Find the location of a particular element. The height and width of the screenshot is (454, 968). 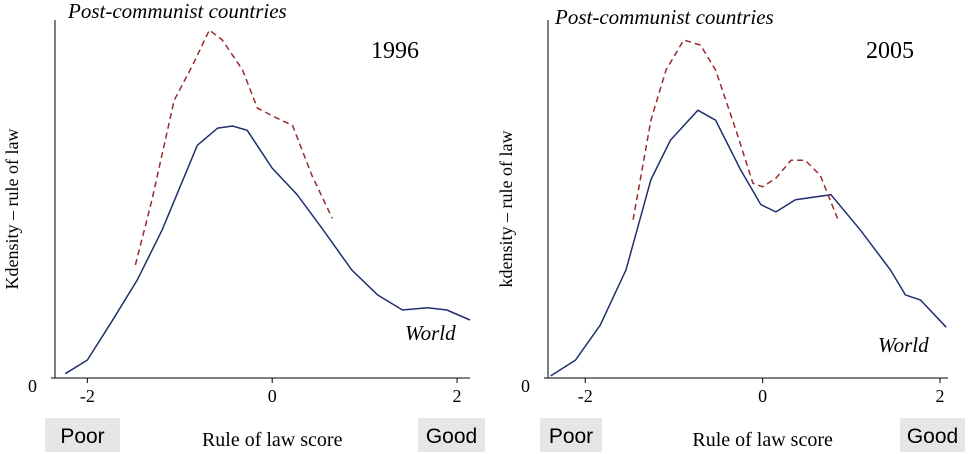

chart-title: 2005 is located at coordinates (890, 51).